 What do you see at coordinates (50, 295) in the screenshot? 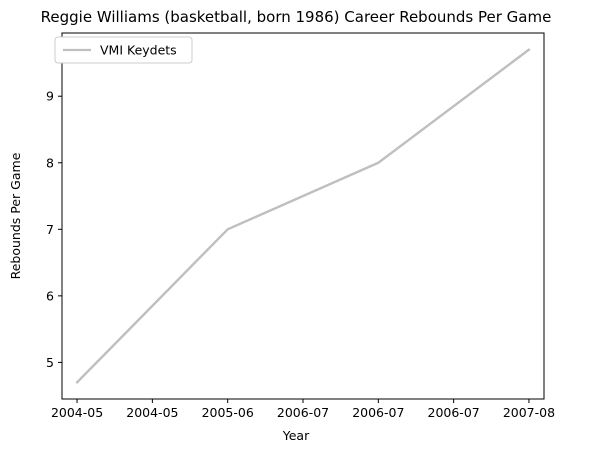
I see `y-tick-label: 6` at bounding box center [50, 295].